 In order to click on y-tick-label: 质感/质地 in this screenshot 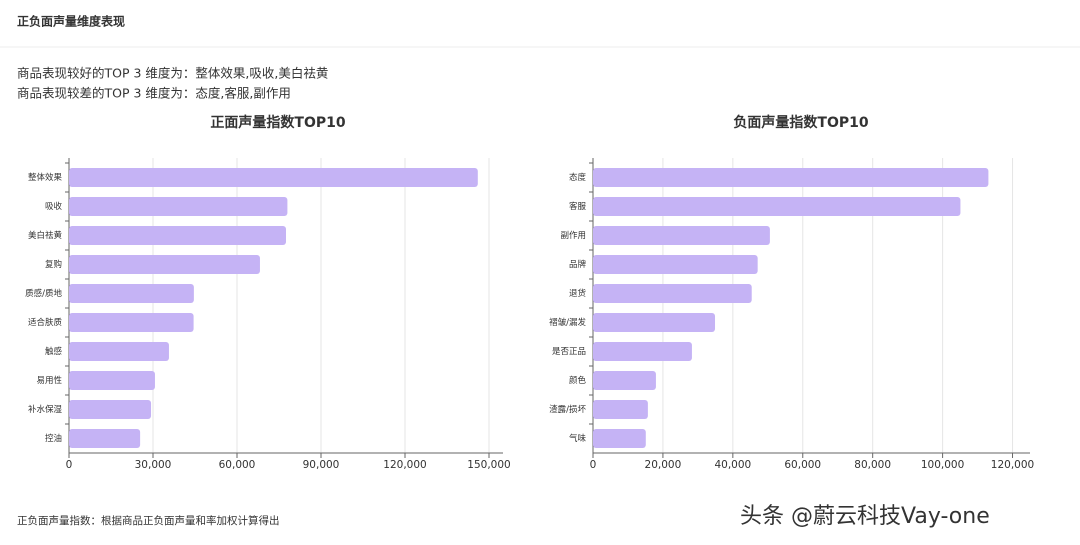, I will do `click(43, 293)`.